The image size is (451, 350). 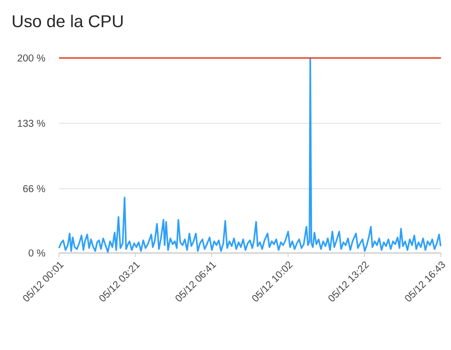 I want to click on y-tick-label: 200 %, so click(x=32, y=58).